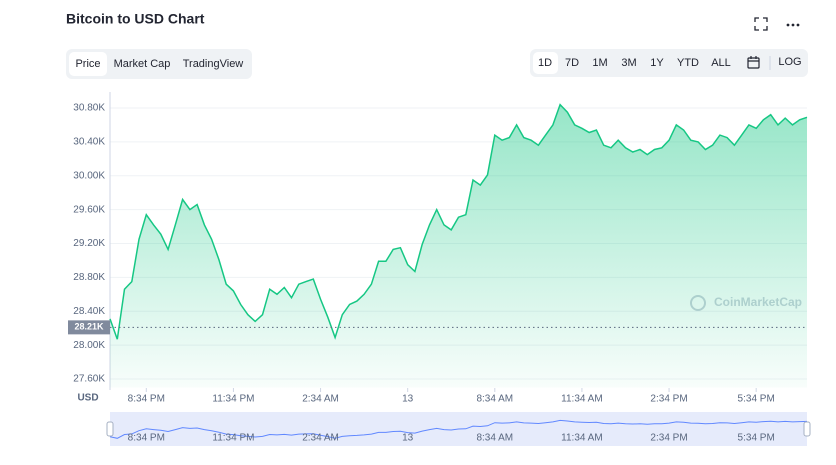  I want to click on navigator-tick-label: 2:34 AM, so click(320, 438).